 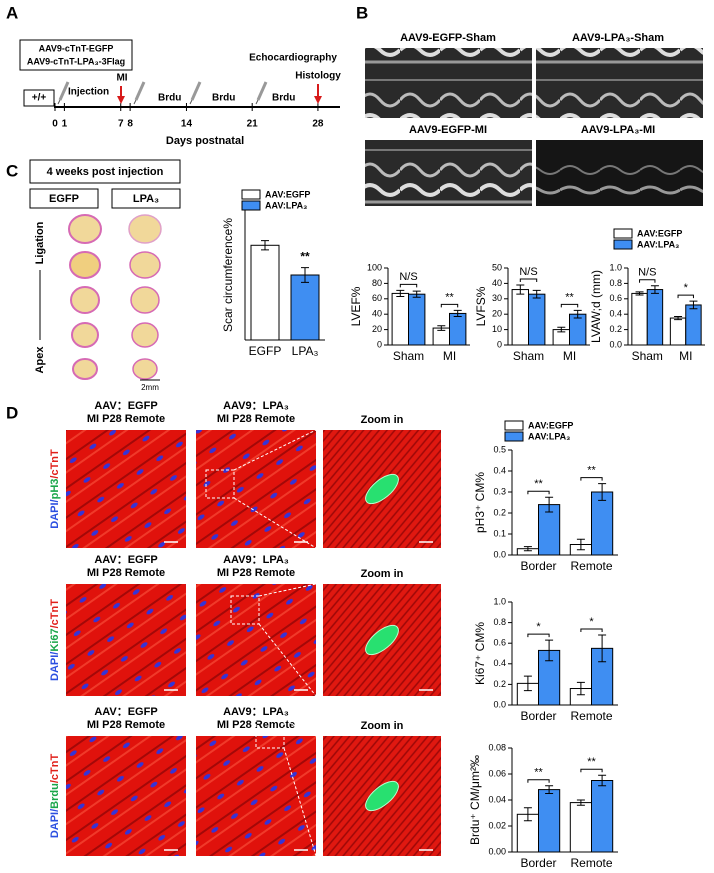 What do you see at coordinates (256, 712) in the screenshot?
I see `micrograph-title: AAV9：LPA₃` at bounding box center [256, 712].